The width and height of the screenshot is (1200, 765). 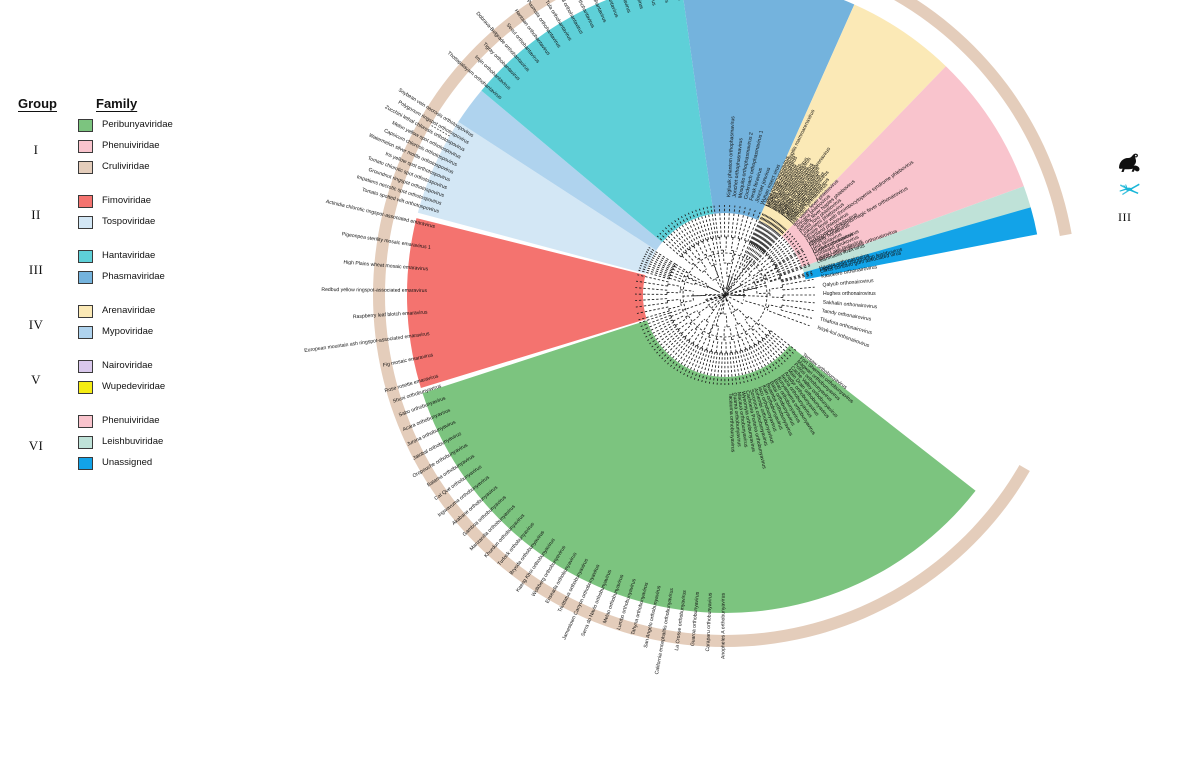 I want to click on legend-family-item: Fimoviridae, so click(x=114, y=201).